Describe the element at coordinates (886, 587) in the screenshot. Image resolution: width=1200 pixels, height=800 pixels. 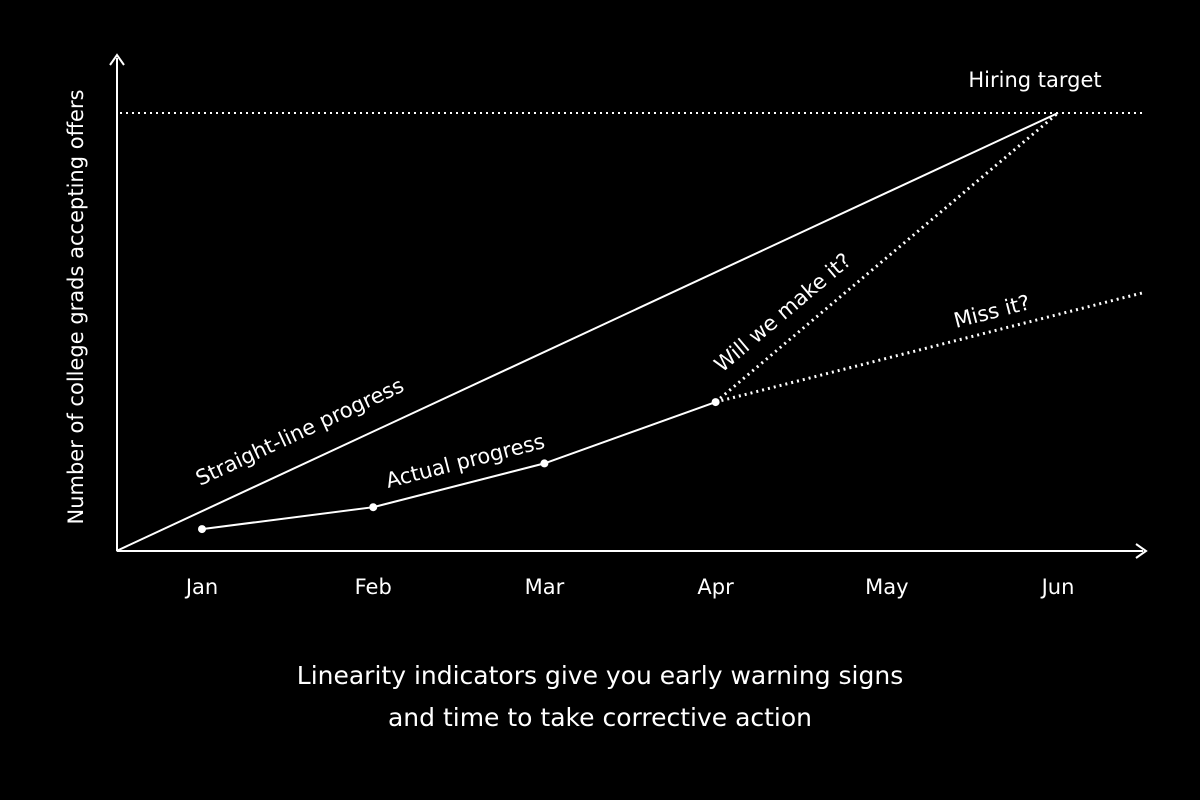
I see `x-tick-label-may: May` at that location.